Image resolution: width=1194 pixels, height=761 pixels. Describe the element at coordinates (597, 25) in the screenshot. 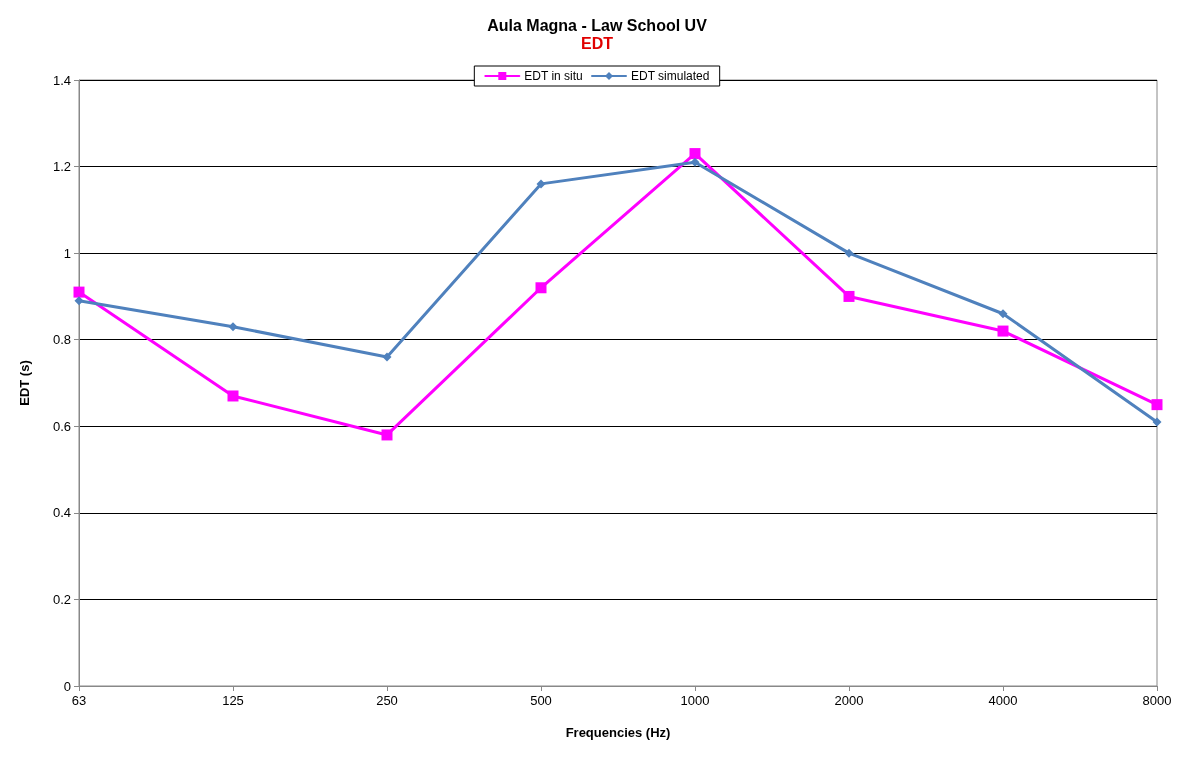

I see `chart-title: Aula Magna - Law School UV` at that location.